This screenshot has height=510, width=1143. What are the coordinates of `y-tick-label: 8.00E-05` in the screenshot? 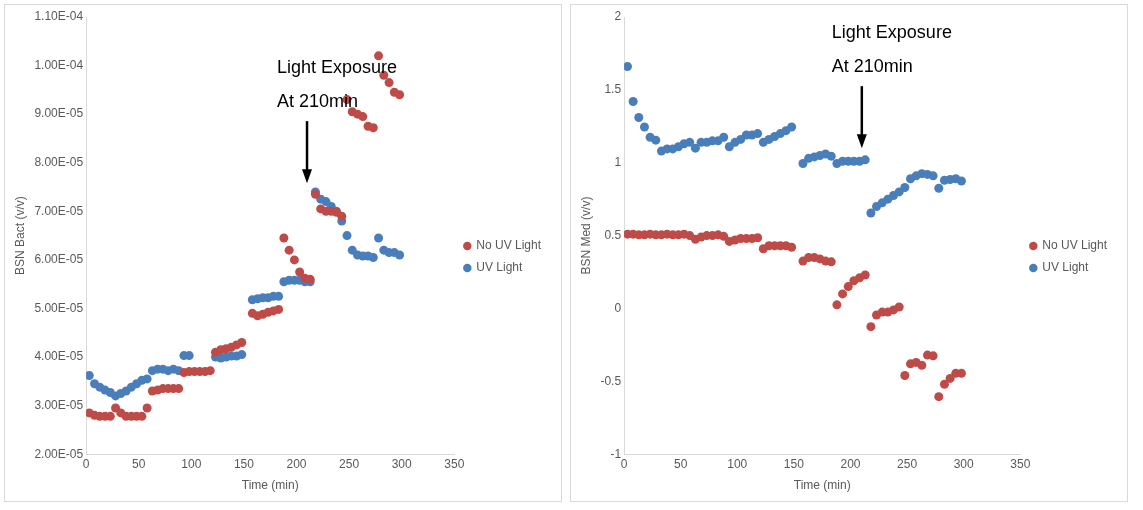 It's located at (59, 162).